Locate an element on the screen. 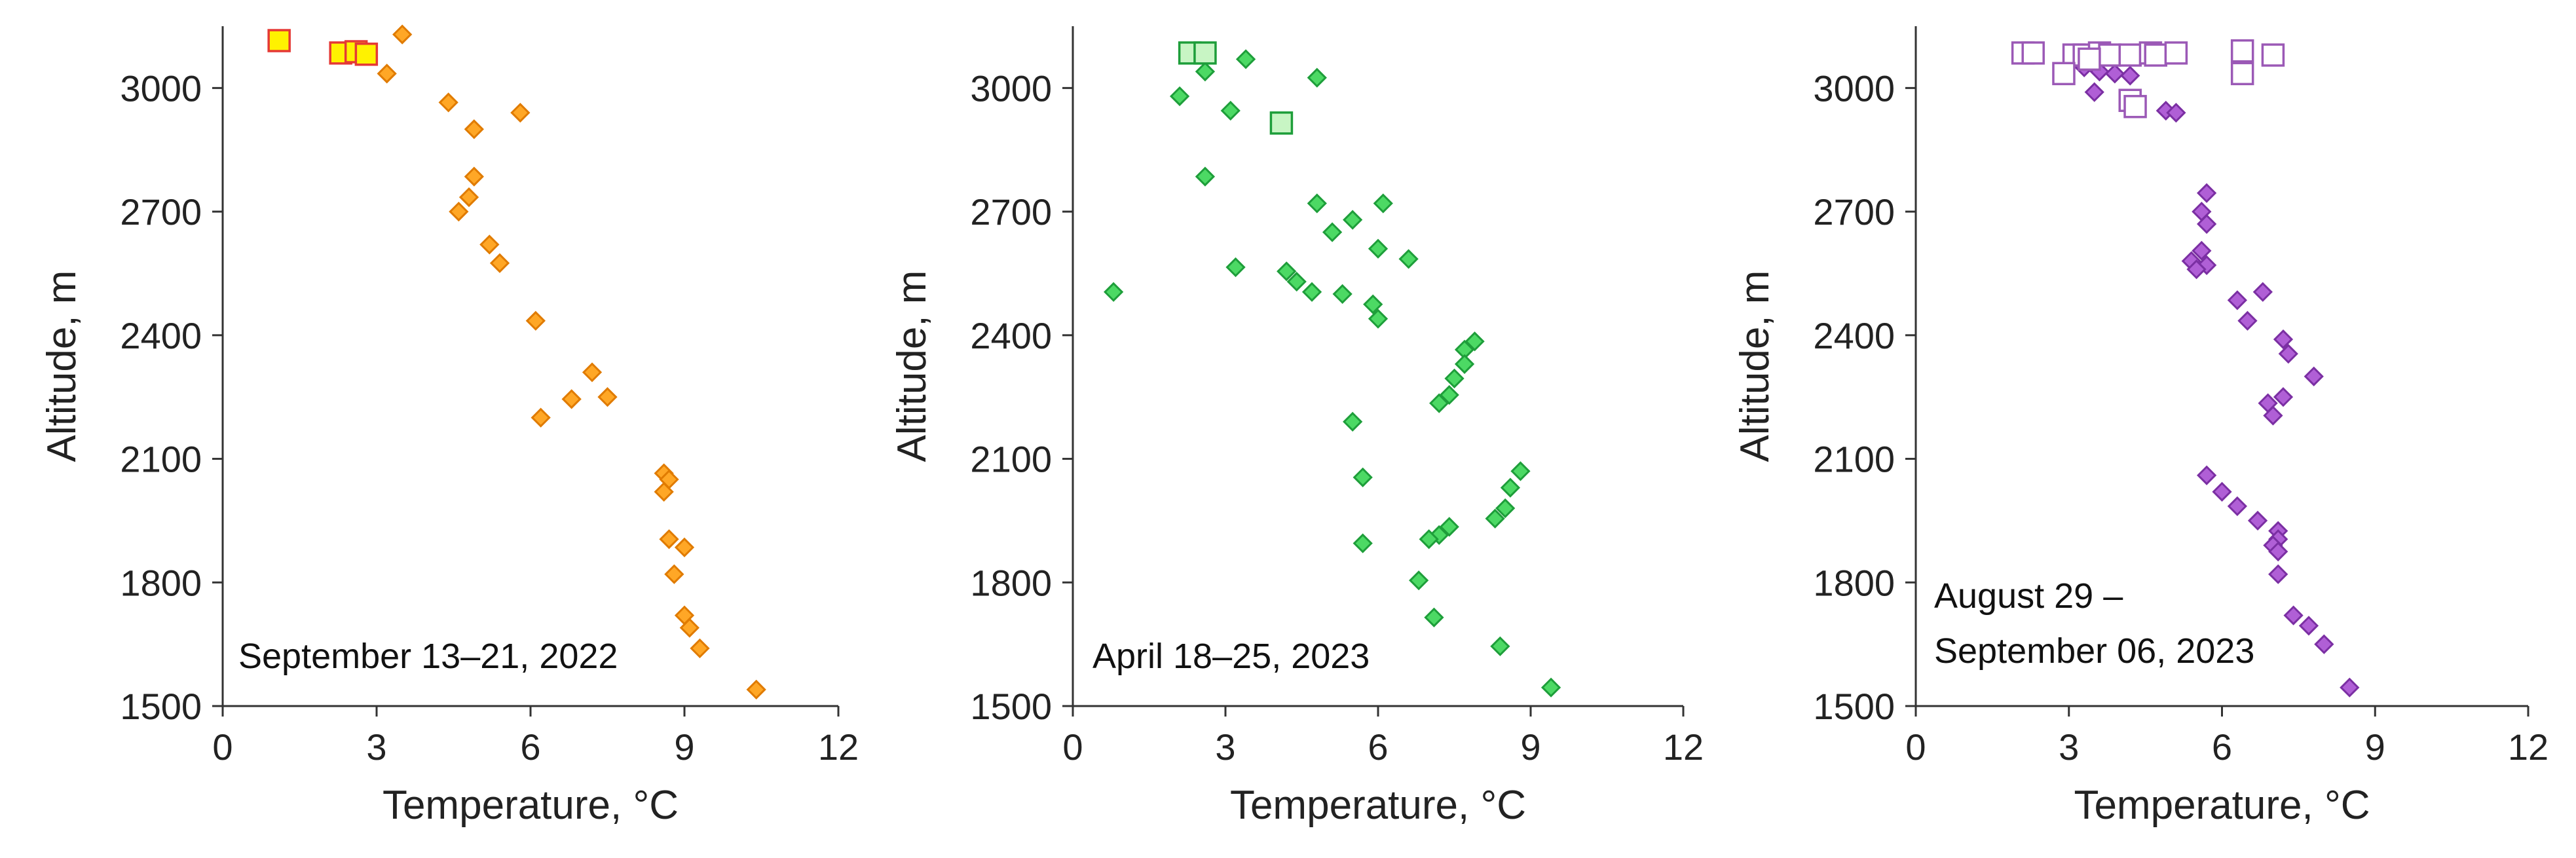 The height and width of the screenshot is (858, 2576). period-annotation: April 18–25, 2023 is located at coordinates (1231, 656).